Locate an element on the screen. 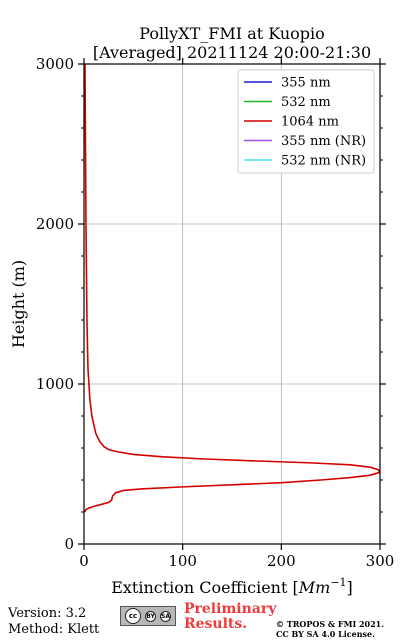 The image size is (400, 640). x-tick-label: 300 is located at coordinates (380, 561).